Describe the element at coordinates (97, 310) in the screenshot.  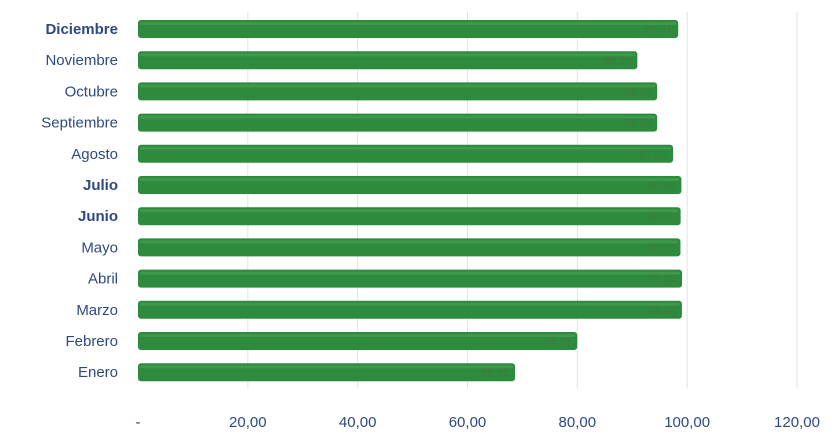
I see `category-label: Marzo` at that location.